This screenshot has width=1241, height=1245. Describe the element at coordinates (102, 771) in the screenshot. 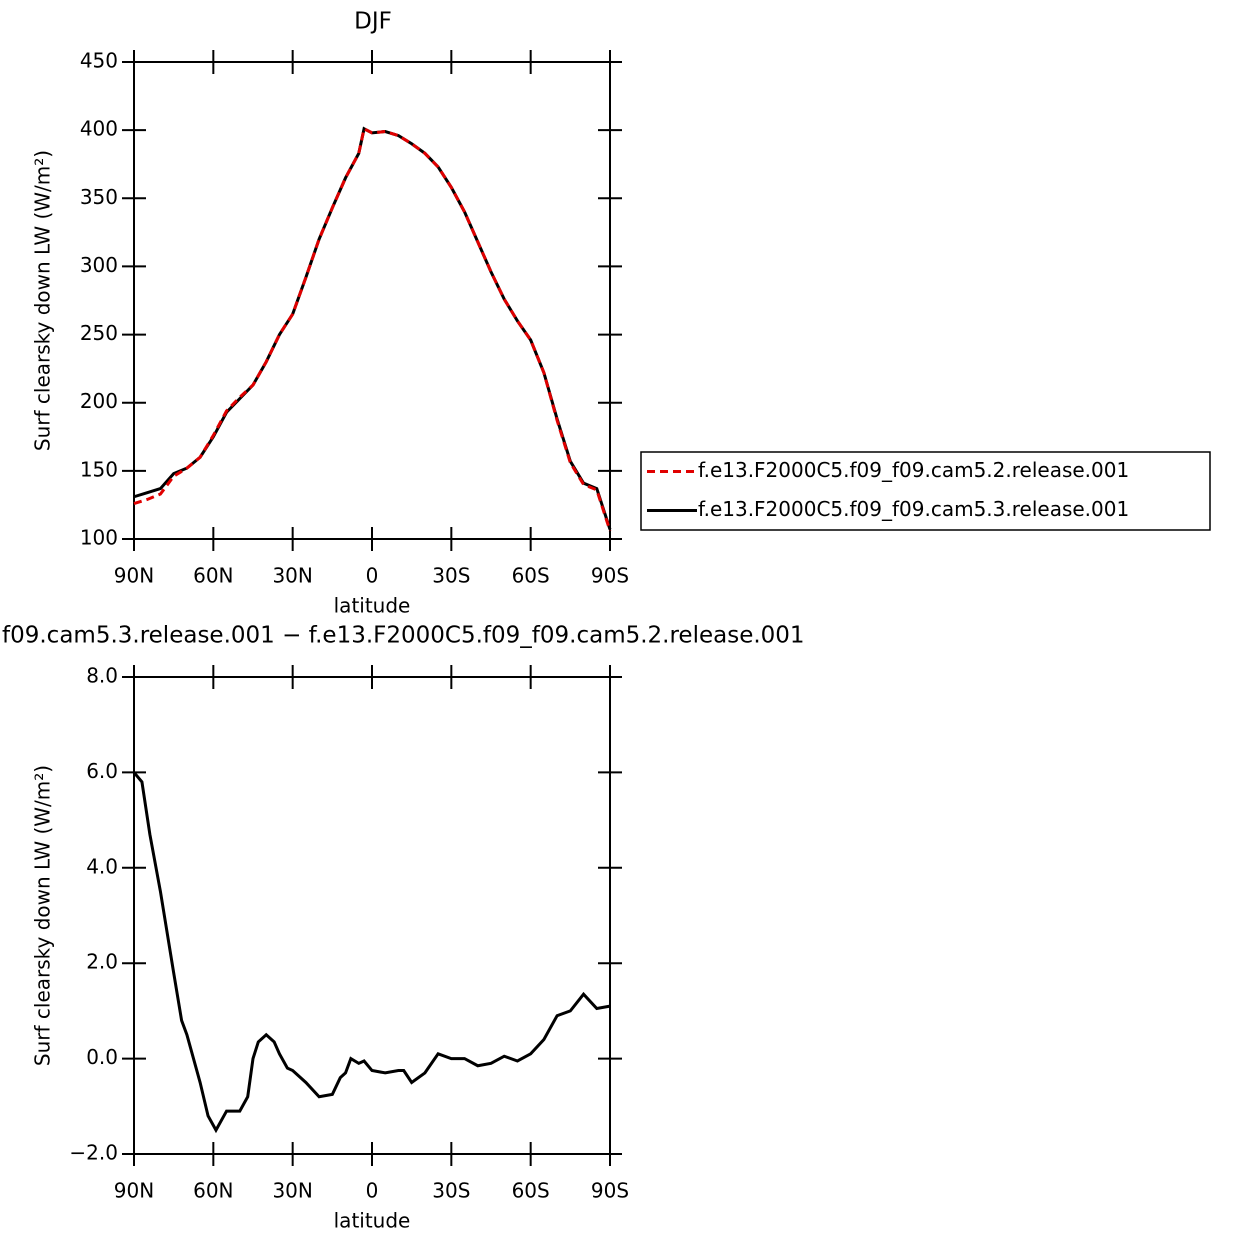

I see `y-tick-label: 6.0` at that location.